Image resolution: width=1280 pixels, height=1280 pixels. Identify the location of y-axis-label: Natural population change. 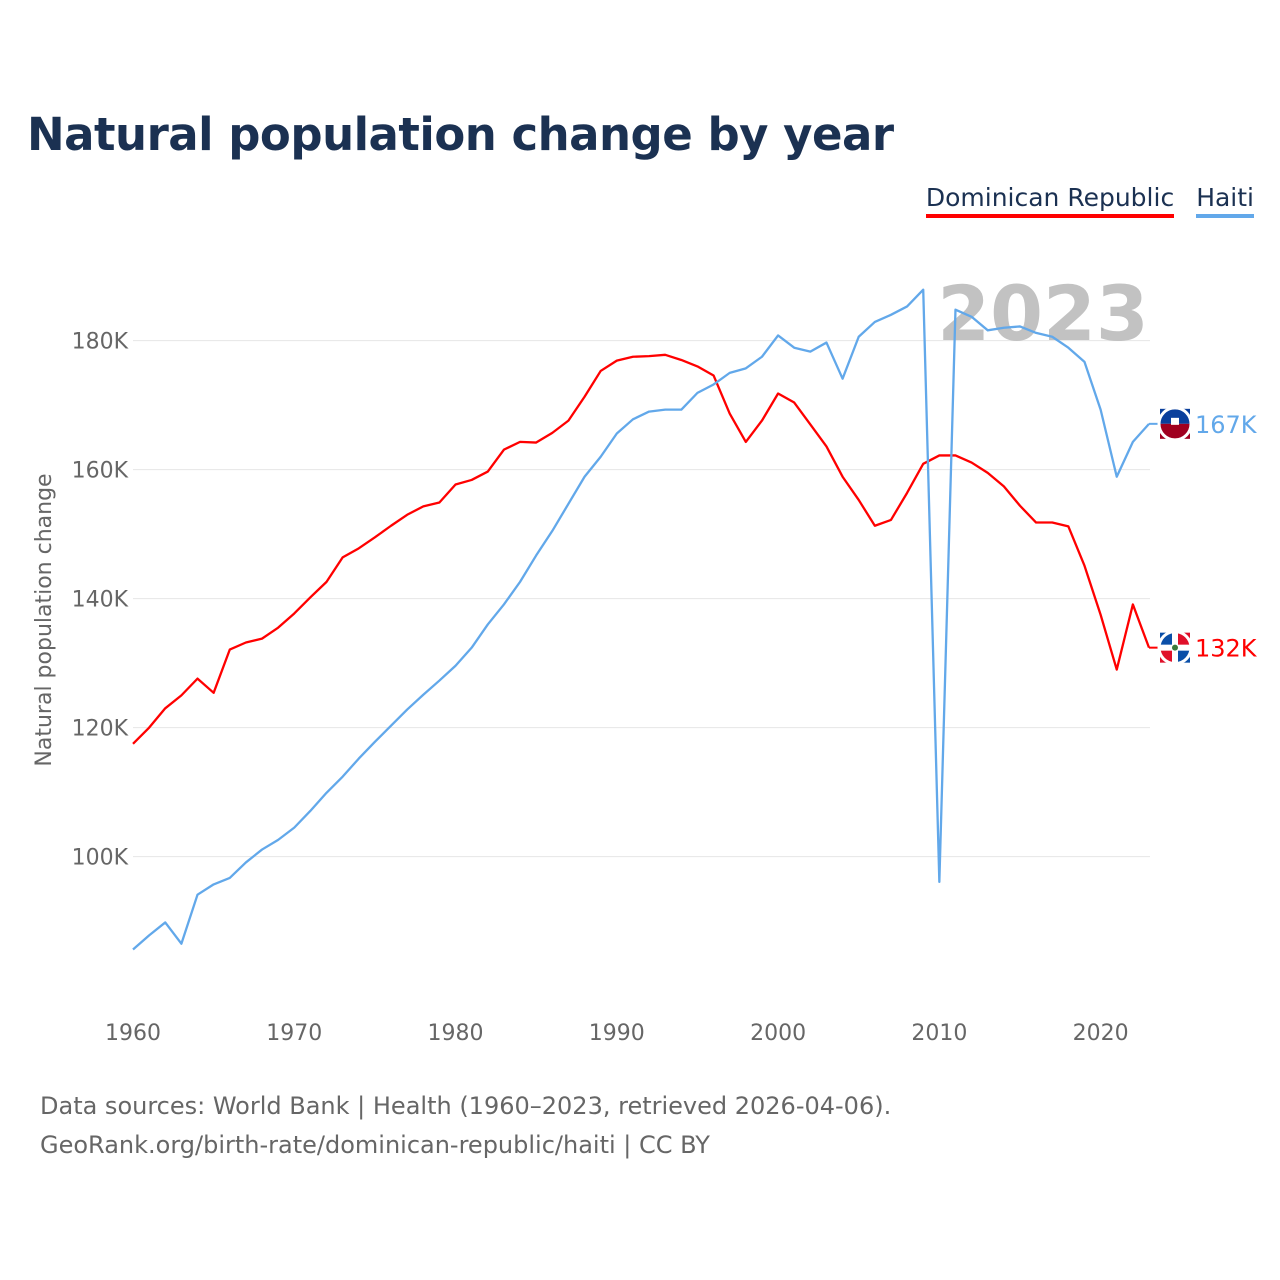
(44, 619).